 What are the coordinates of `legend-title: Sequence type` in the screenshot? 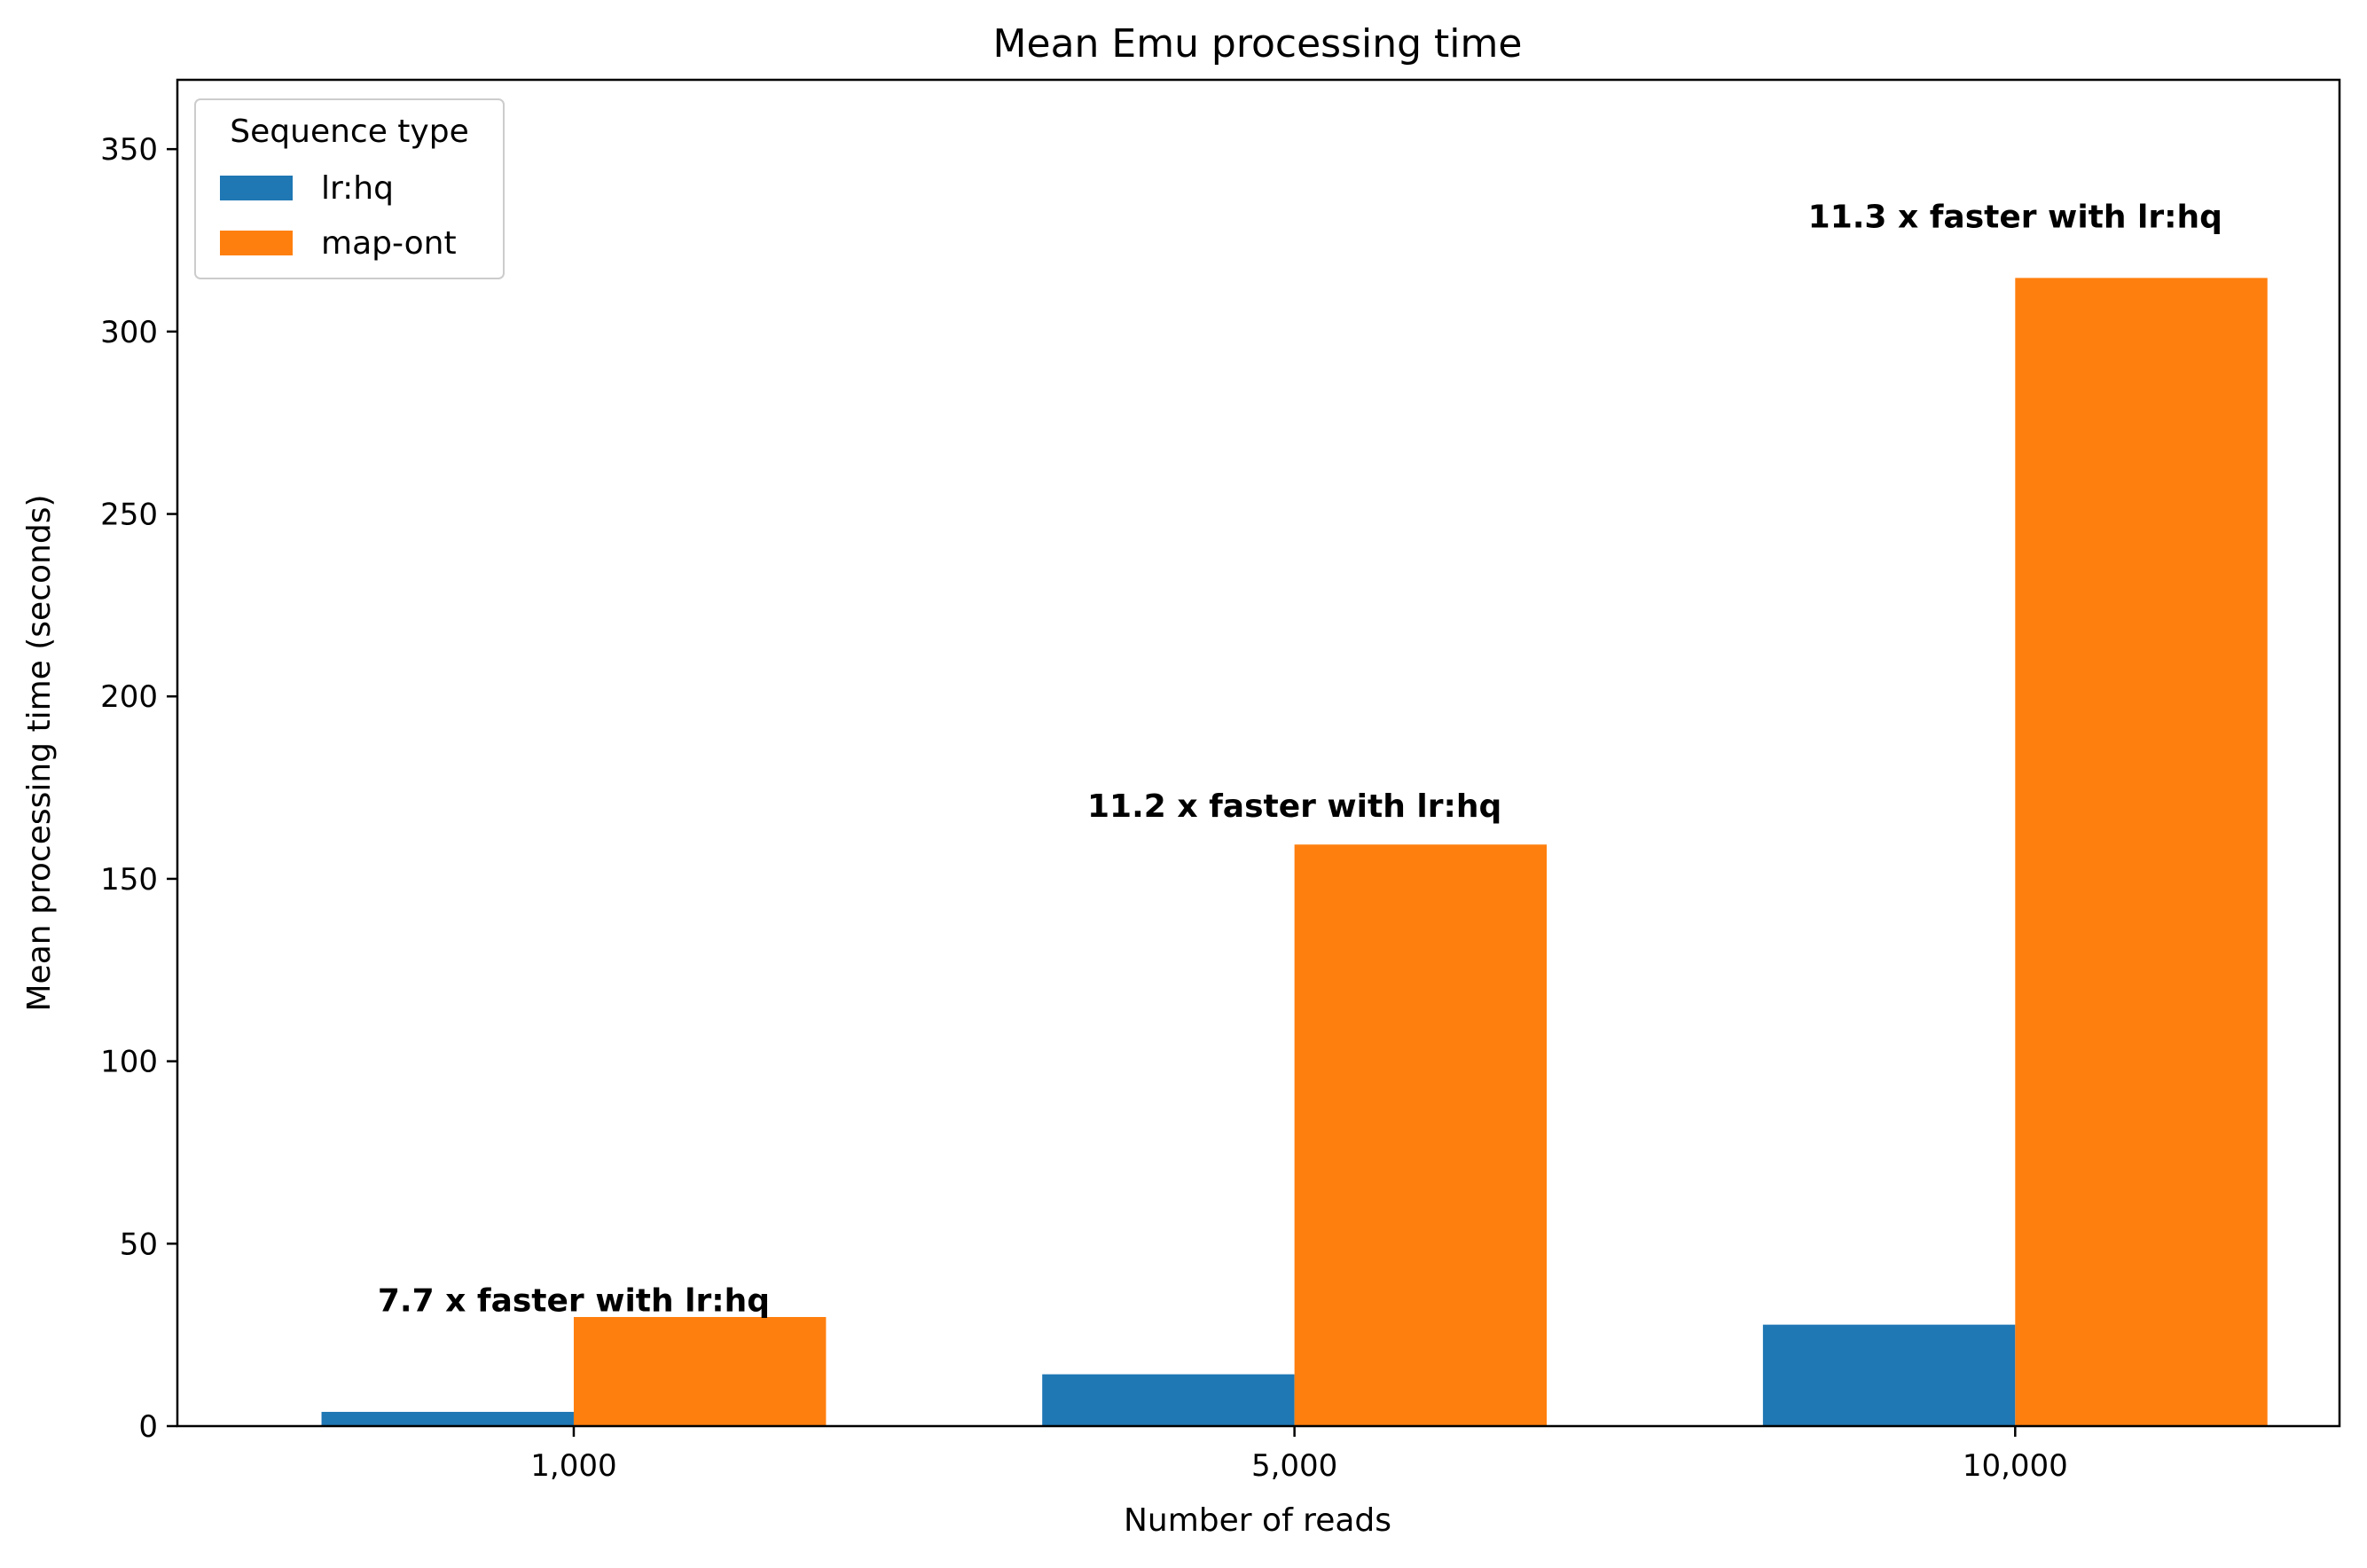 It's located at (349, 132).